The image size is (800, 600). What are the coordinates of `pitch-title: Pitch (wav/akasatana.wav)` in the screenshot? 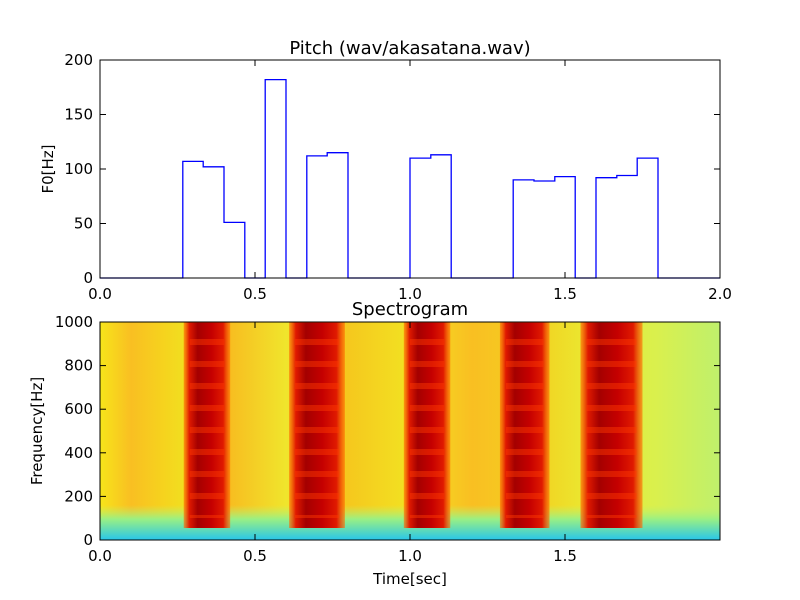 It's located at (409, 48).